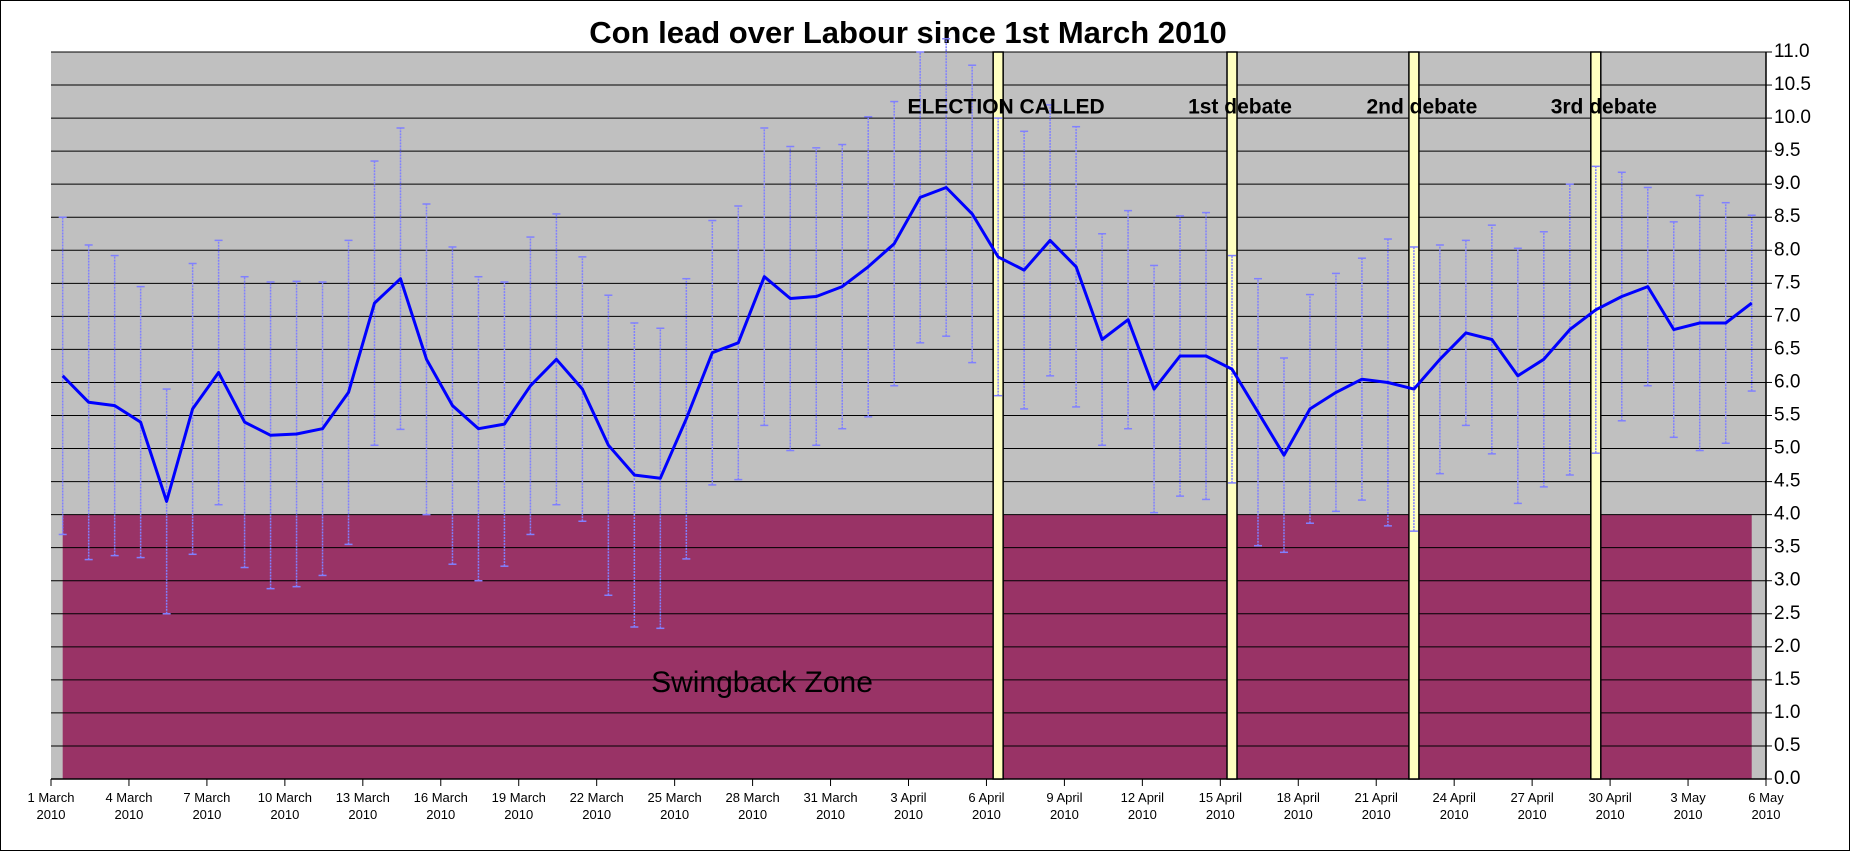 The width and height of the screenshot is (1850, 851). Describe the element at coordinates (986, 806) in the screenshot. I see `x-tick-label: 6 April 2010` at that location.